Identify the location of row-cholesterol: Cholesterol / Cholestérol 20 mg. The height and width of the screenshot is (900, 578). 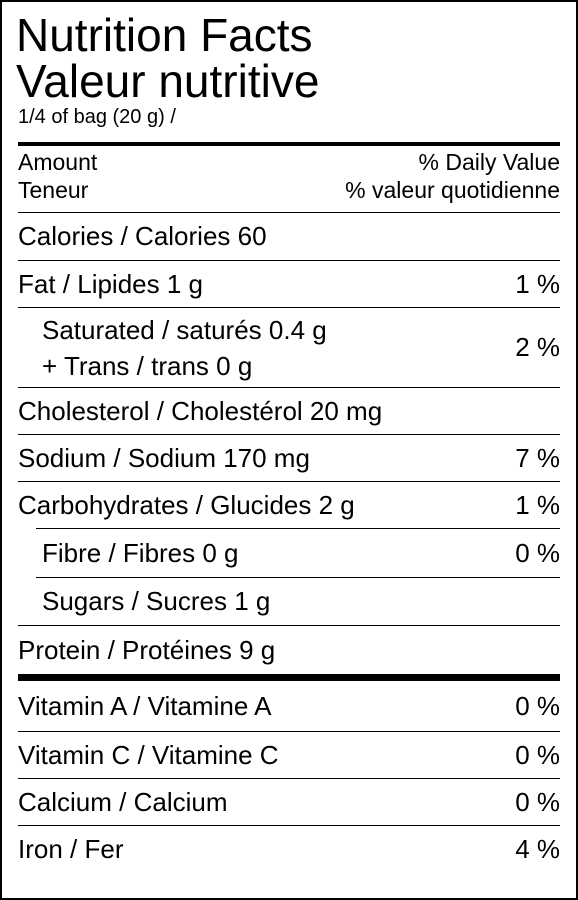
(289, 411).